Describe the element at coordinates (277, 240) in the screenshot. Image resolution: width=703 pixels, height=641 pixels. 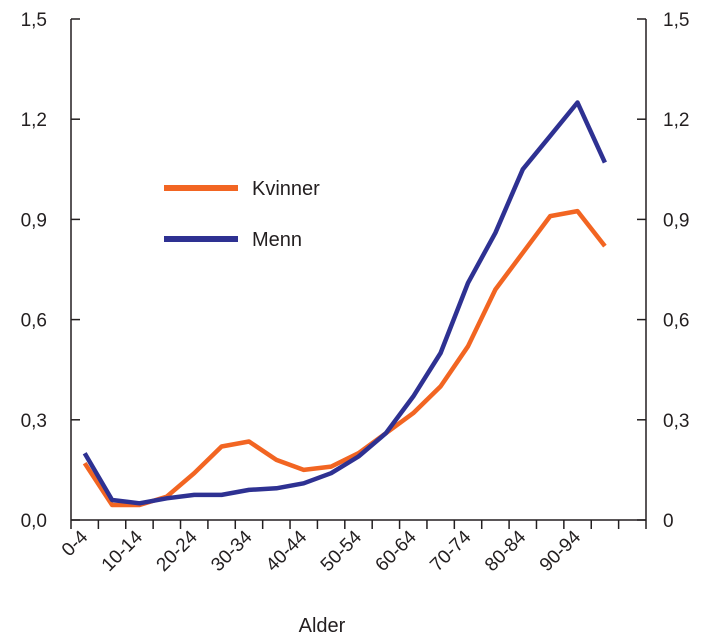
I see `legend-label-menn: Menn` at that location.